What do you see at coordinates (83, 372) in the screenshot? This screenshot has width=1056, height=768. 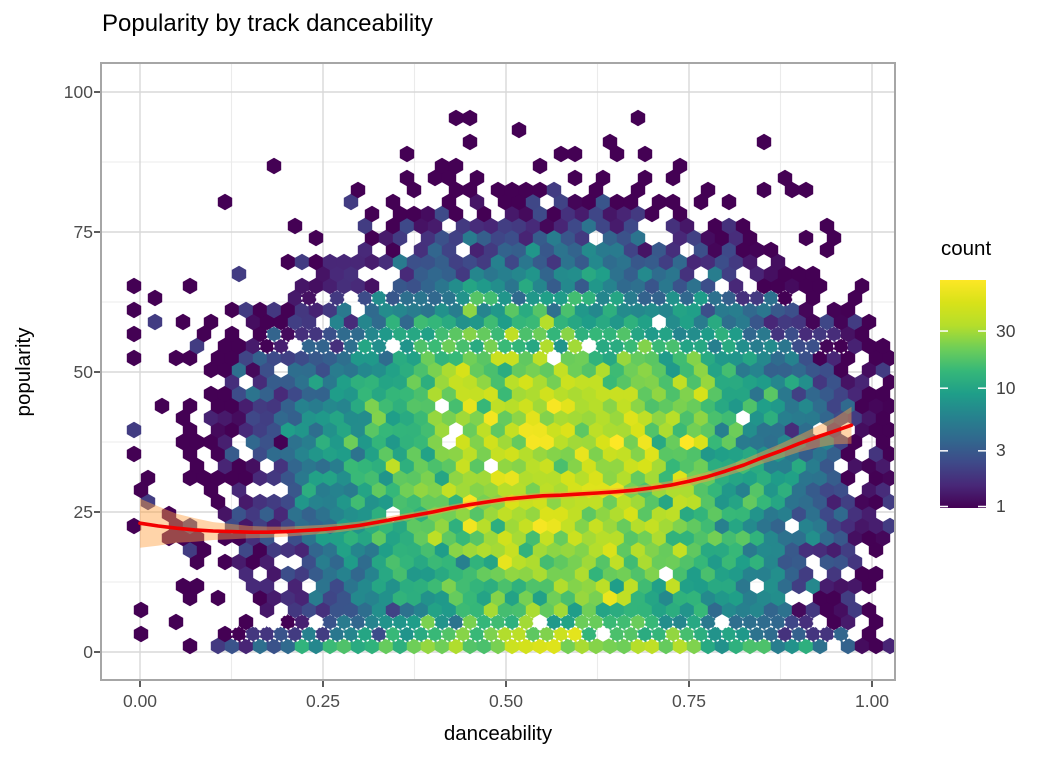 I see `y-tick-label: 50` at bounding box center [83, 372].